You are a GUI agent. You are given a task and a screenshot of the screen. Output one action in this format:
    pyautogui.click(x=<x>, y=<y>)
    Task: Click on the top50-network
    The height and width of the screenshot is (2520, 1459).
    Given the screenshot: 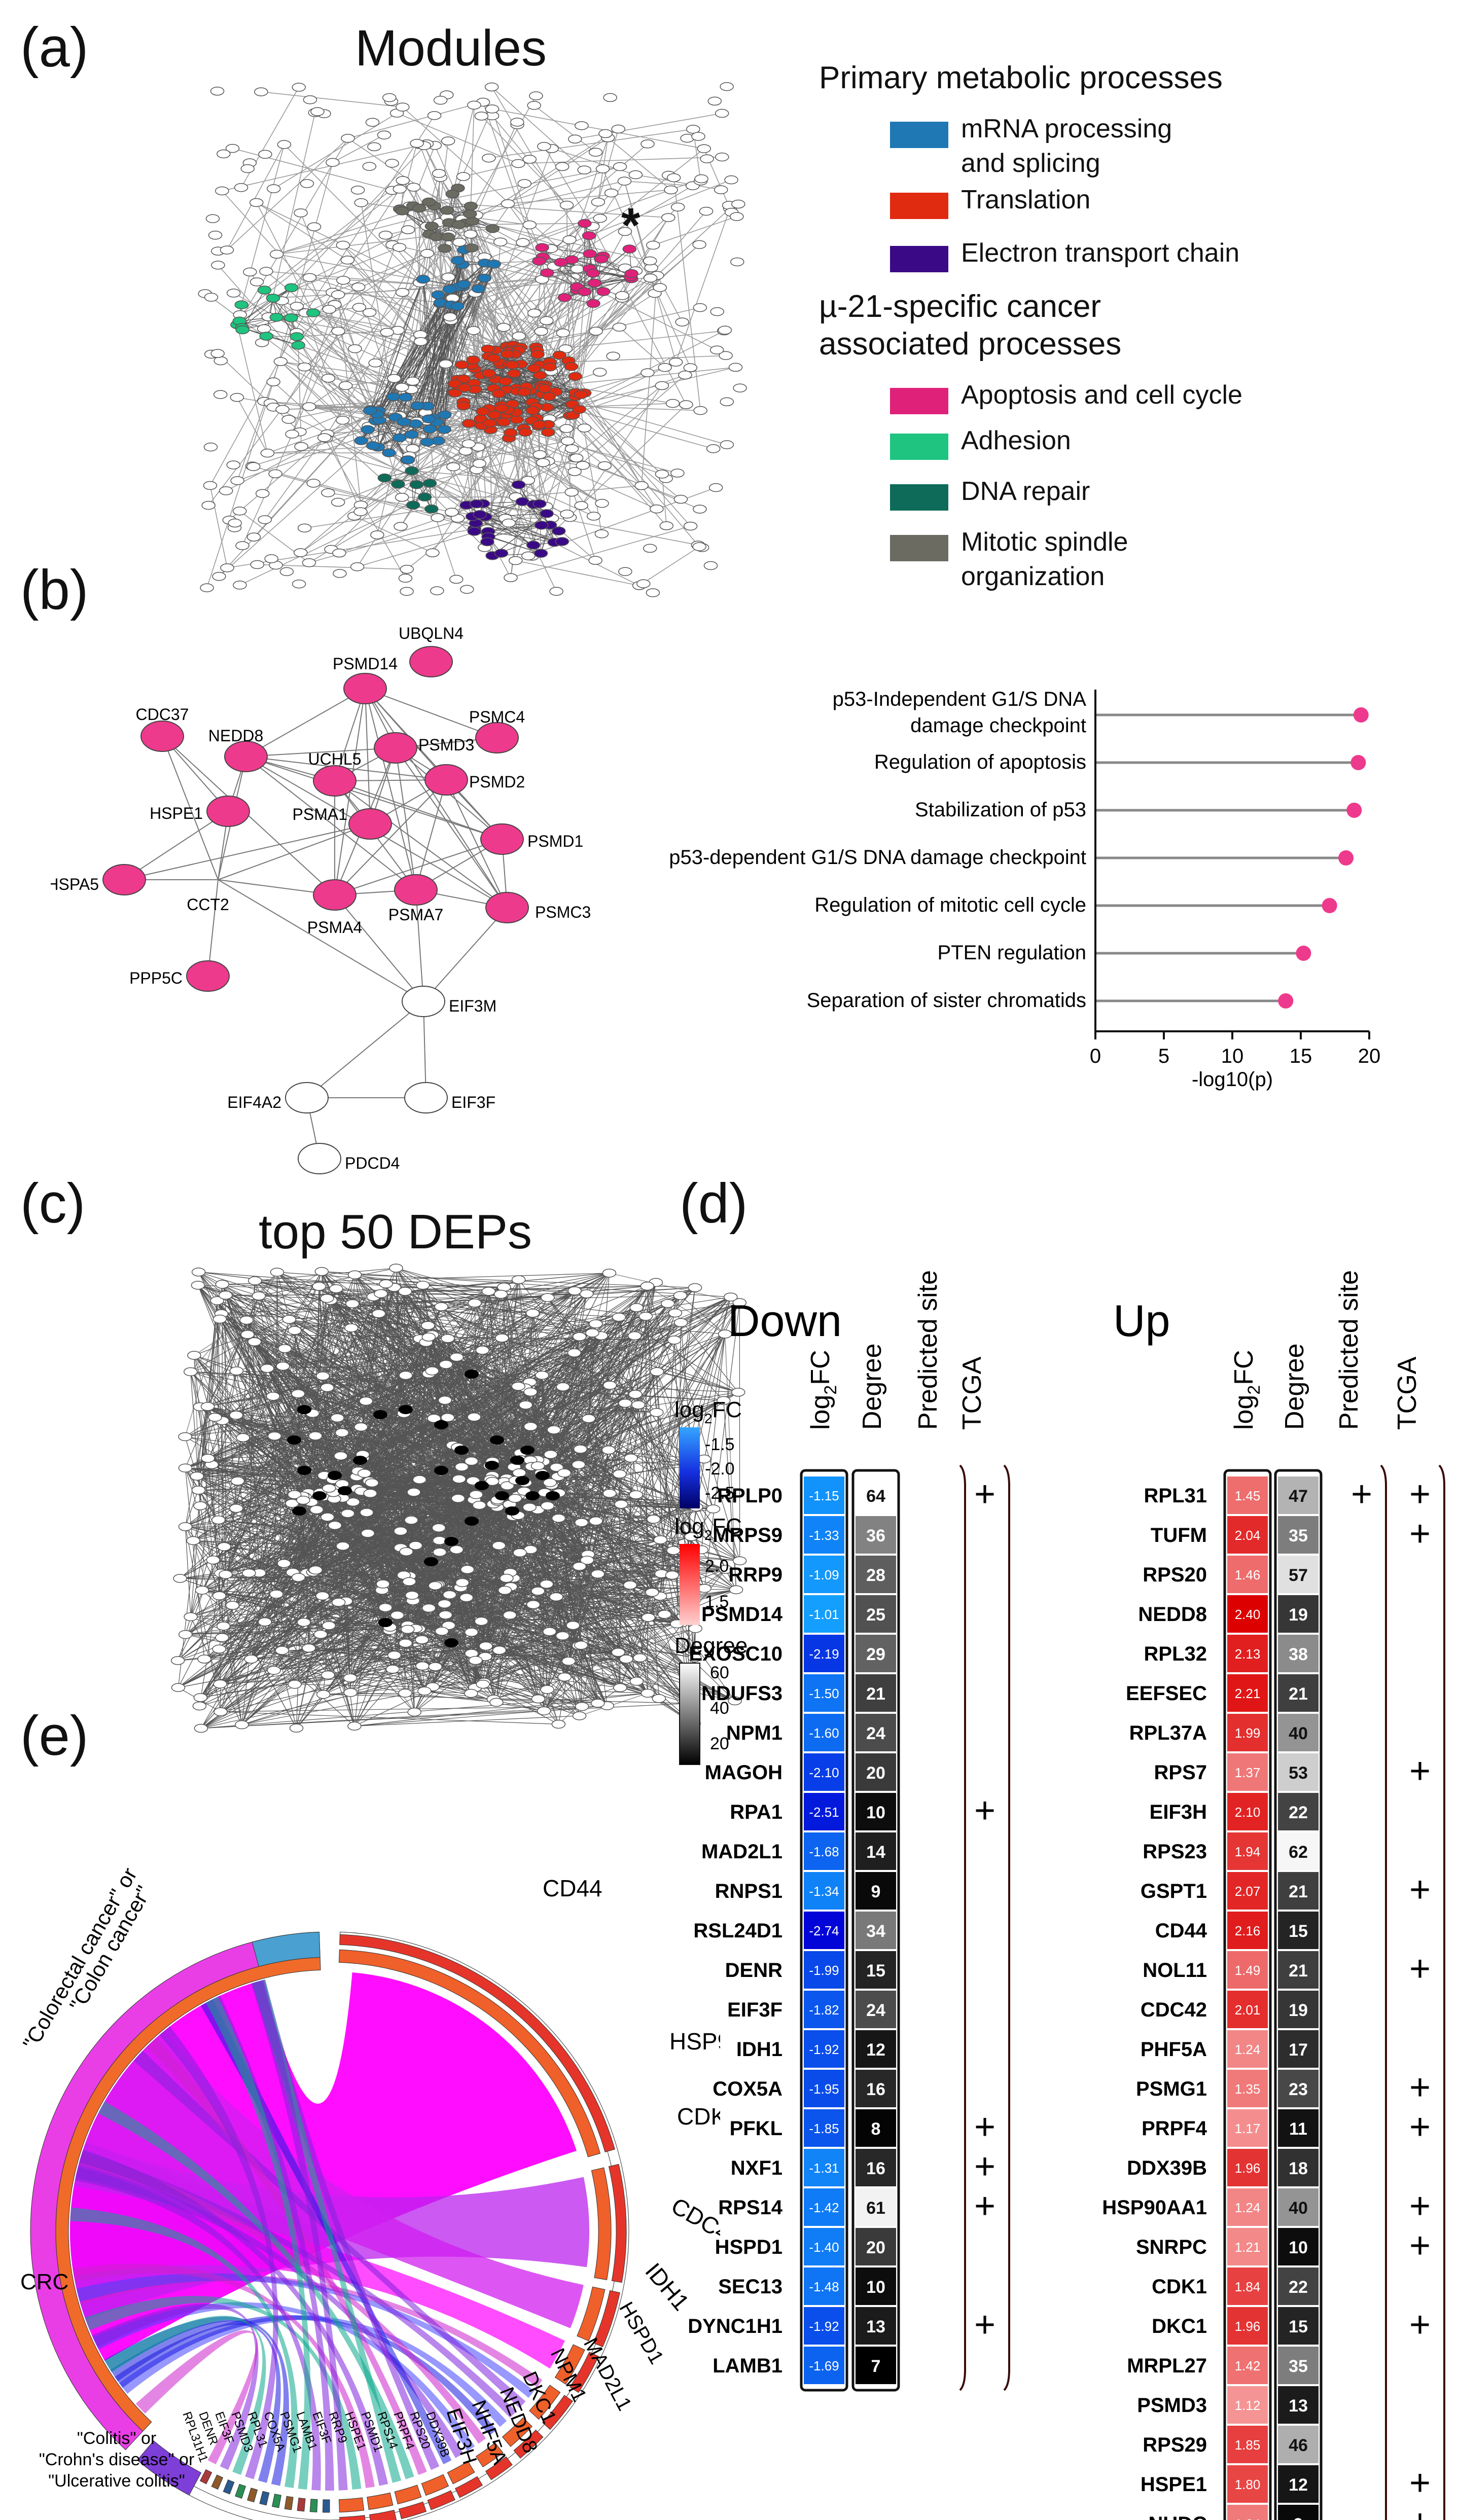 What is the action you would take?
    pyautogui.click(x=458, y=1498)
    